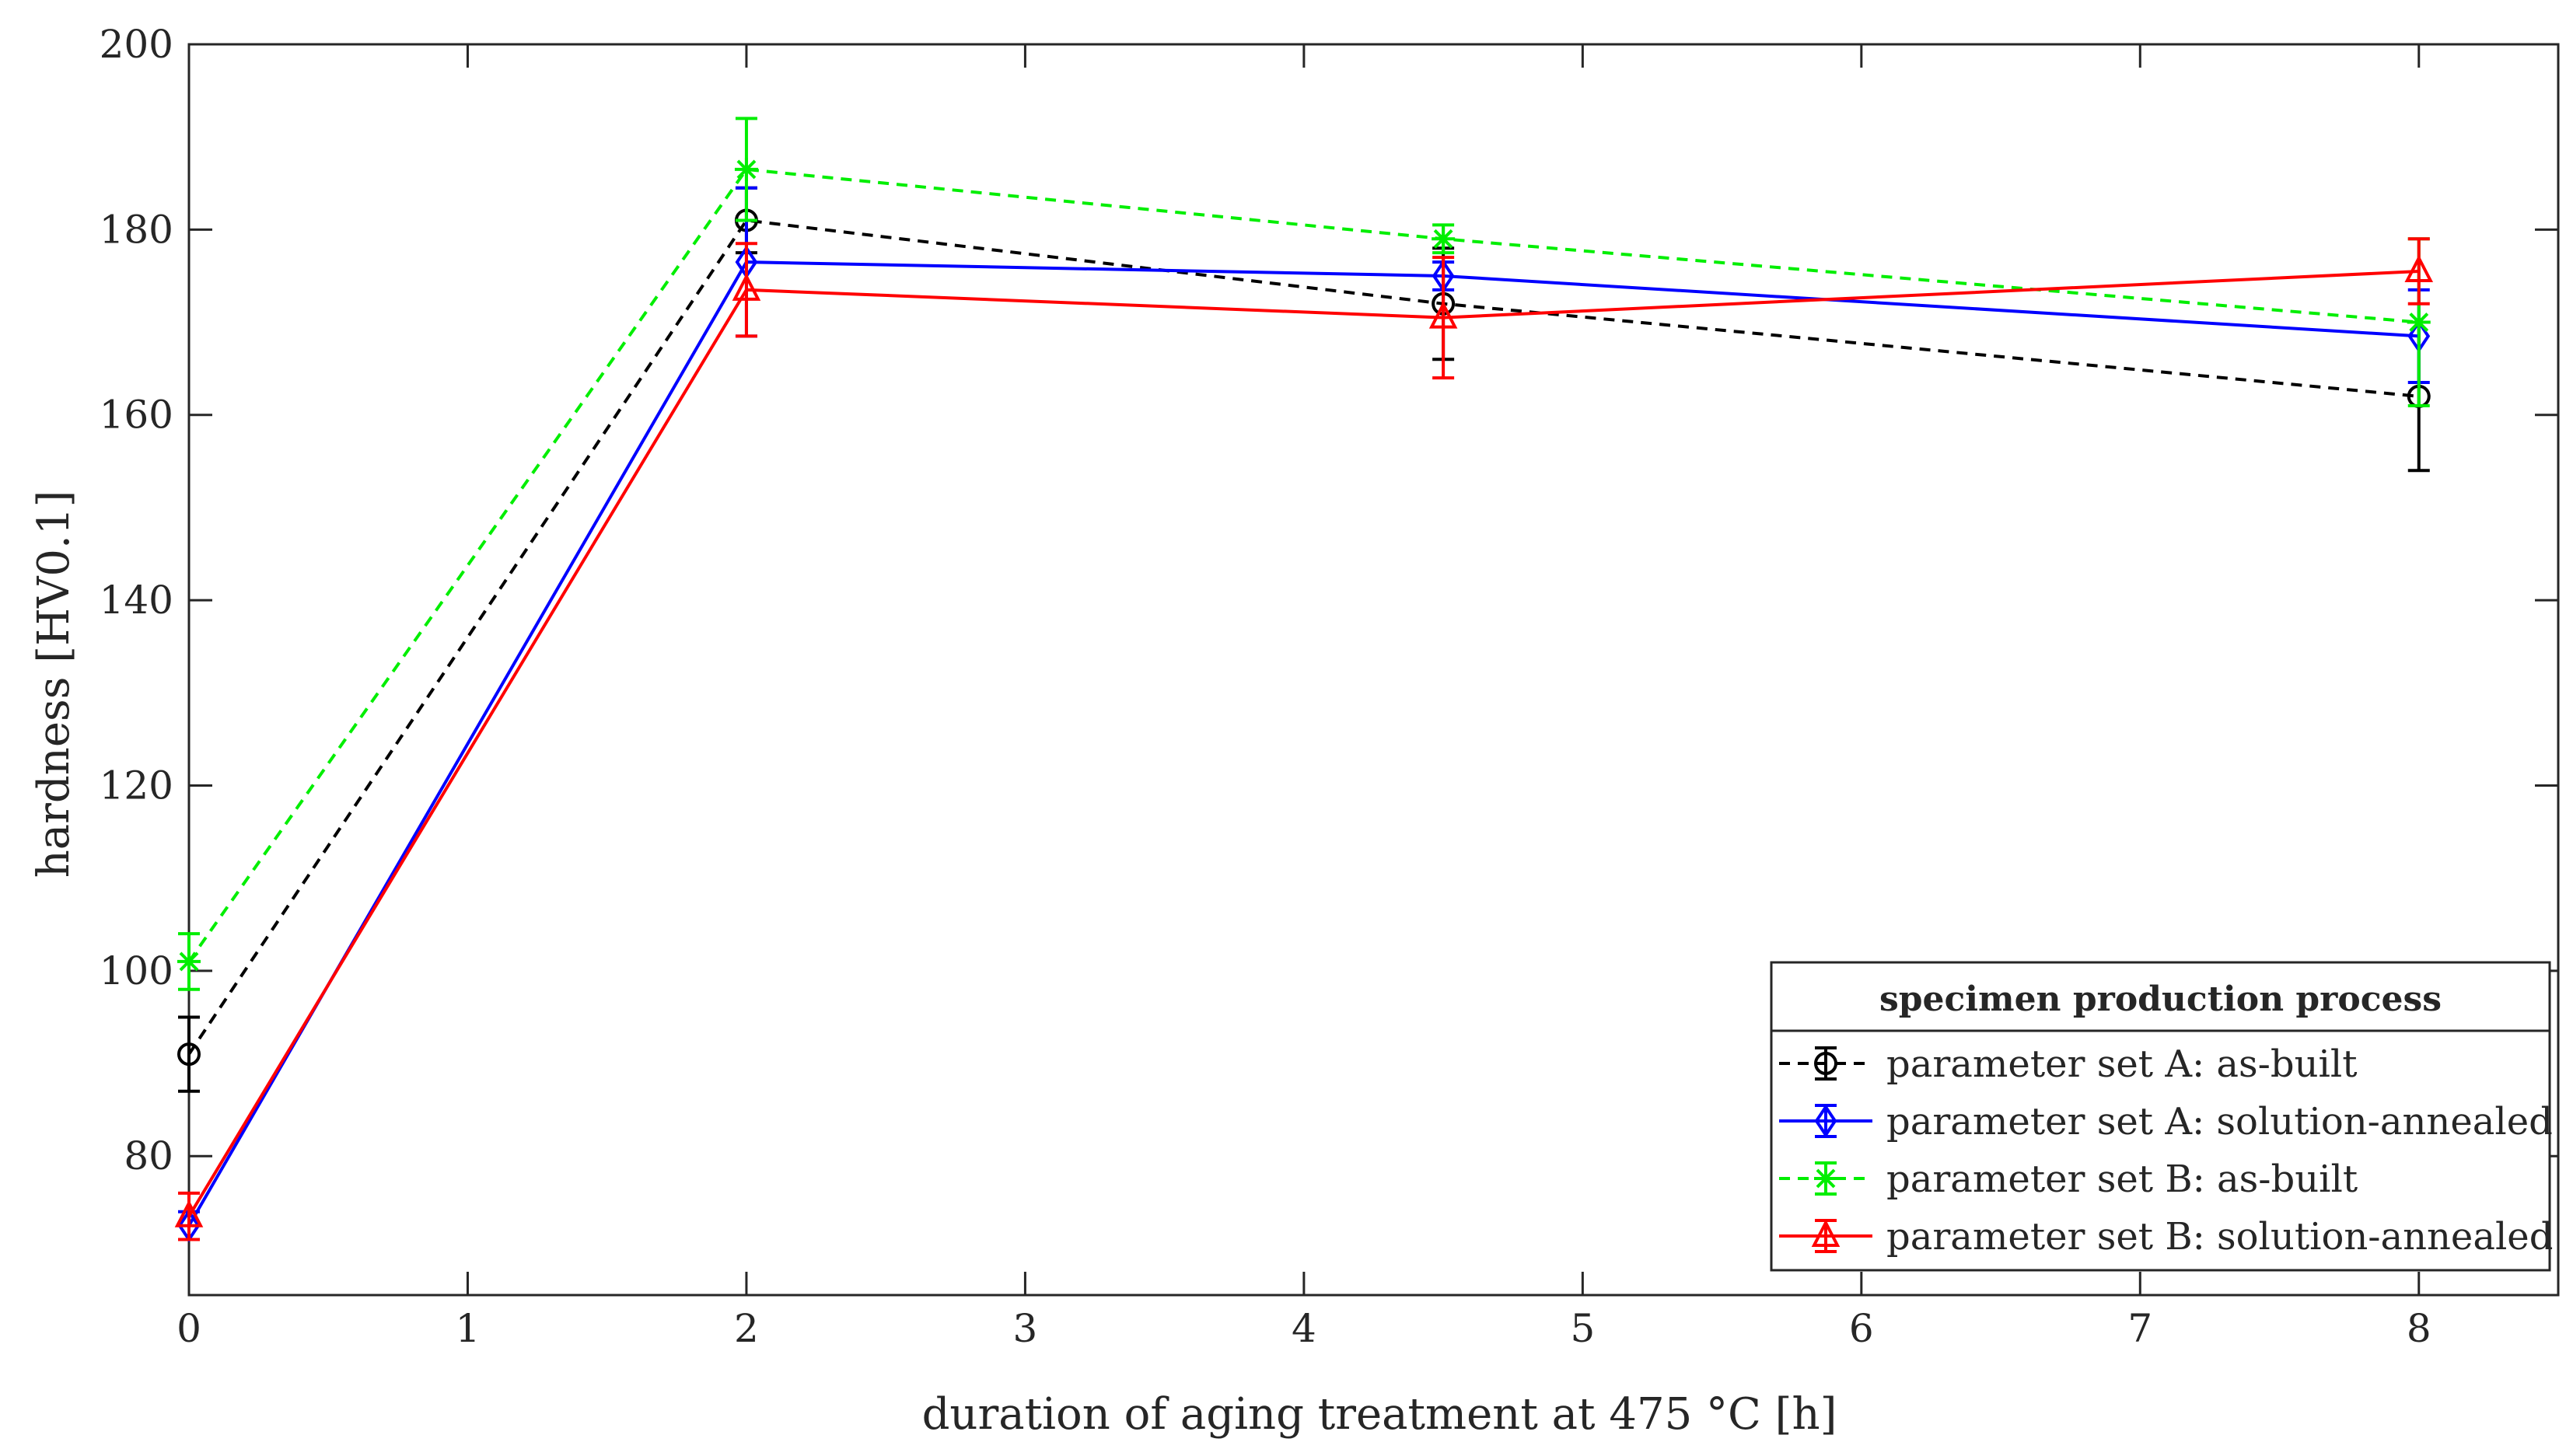 The height and width of the screenshot is (1456, 2573). Describe the element at coordinates (136, 44) in the screenshot. I see `y-tick-label: 200` at that location.